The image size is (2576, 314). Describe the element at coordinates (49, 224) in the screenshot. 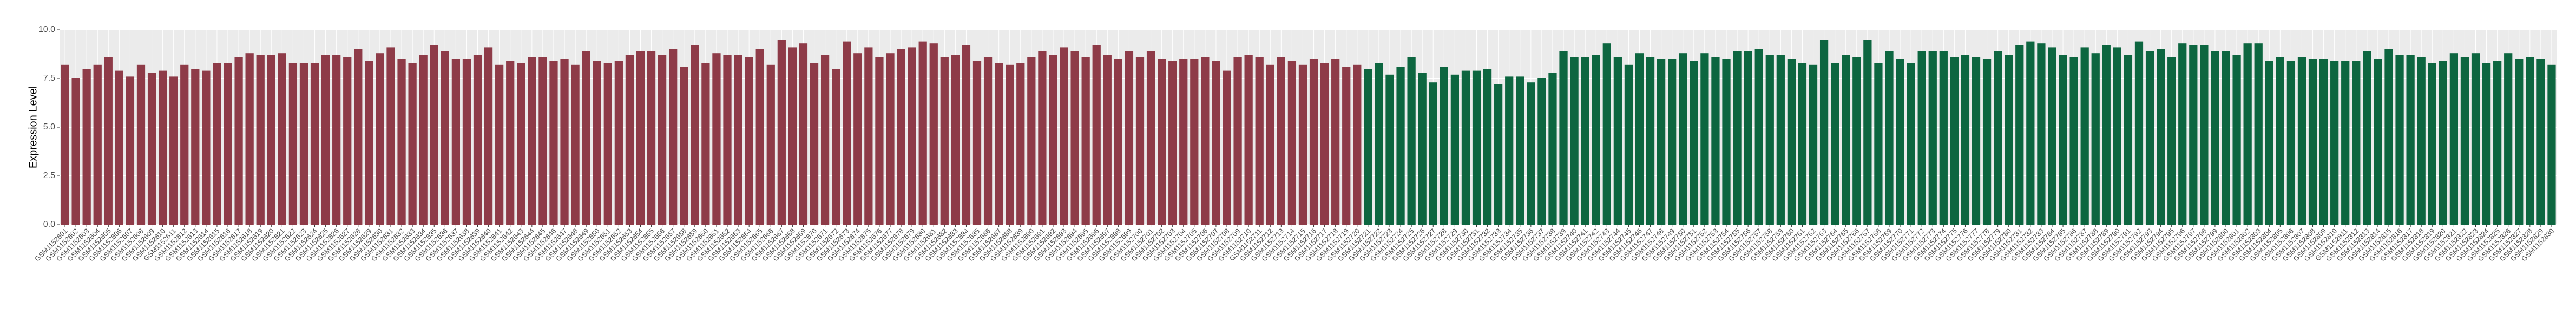

I see `y-tick-label: 0.0` at that location.